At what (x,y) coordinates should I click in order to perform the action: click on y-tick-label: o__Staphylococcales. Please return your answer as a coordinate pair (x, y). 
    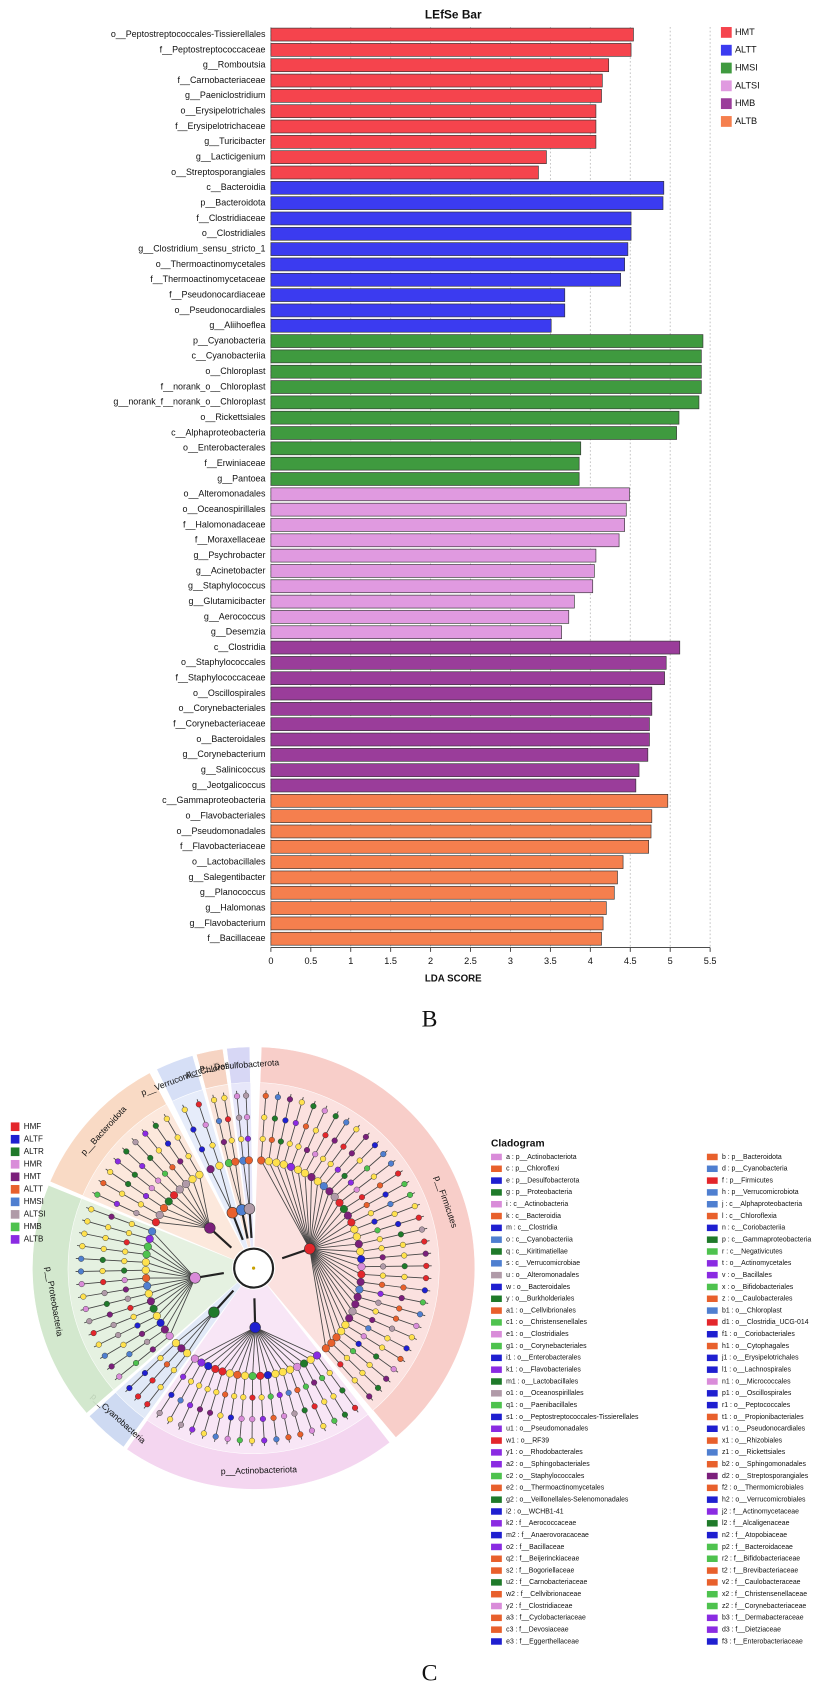
    Looking at the image, I should click on (223, 662).